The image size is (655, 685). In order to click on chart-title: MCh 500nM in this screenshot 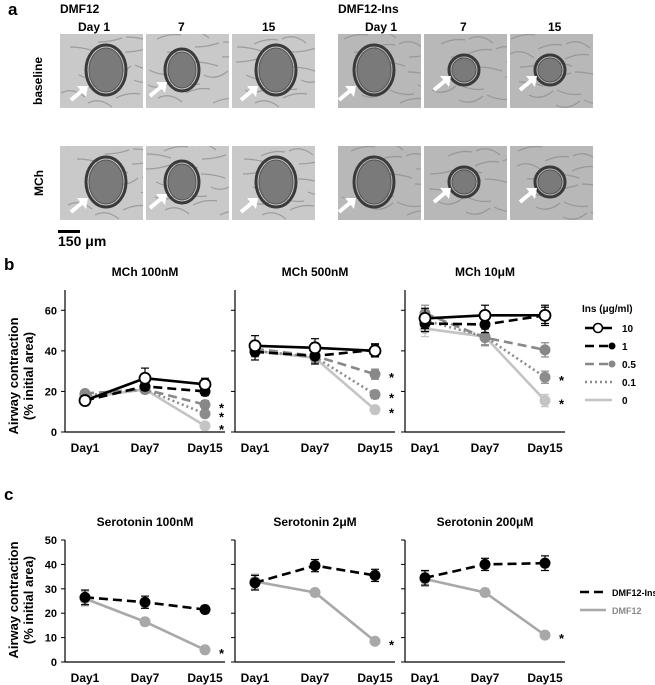, I will do `click(315, 272)`.